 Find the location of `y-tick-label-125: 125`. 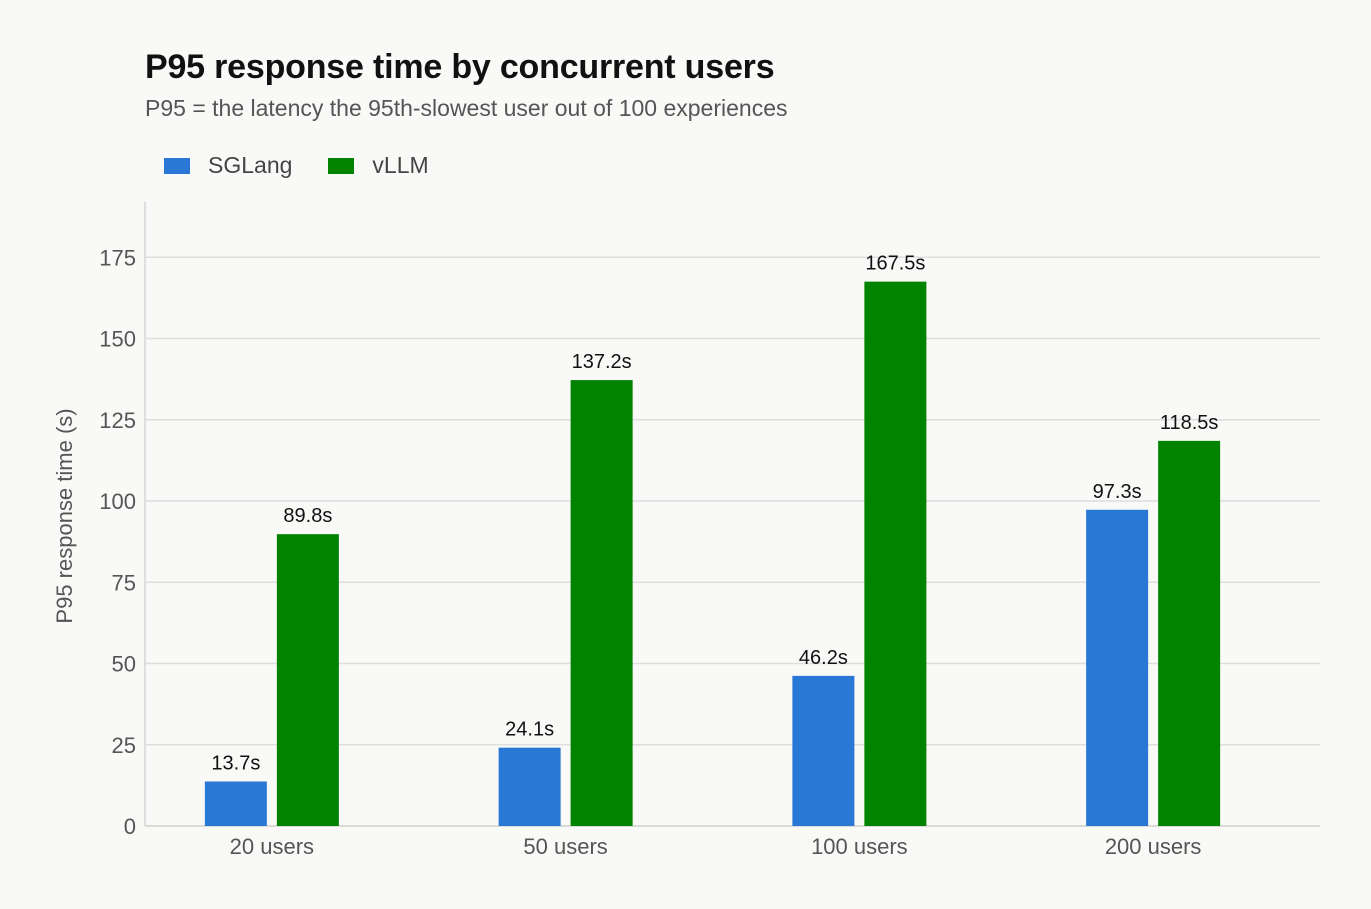

y-tick-label-125: 125 is located at coordinates (117, 420).